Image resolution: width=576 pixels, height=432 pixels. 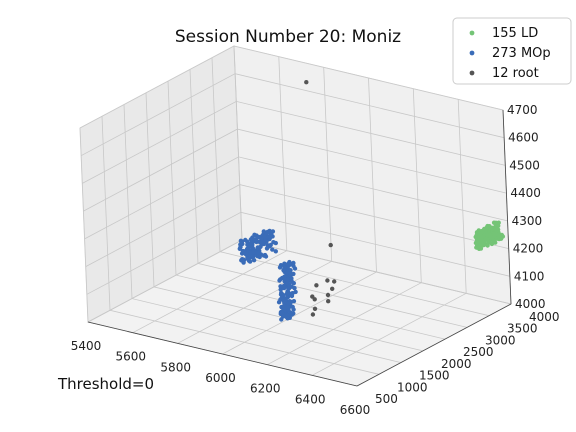 What do you see at coordinates (527, 221) in the screenshot?
I see `z-tick-label: 4300` at bounding box center [527, 221].